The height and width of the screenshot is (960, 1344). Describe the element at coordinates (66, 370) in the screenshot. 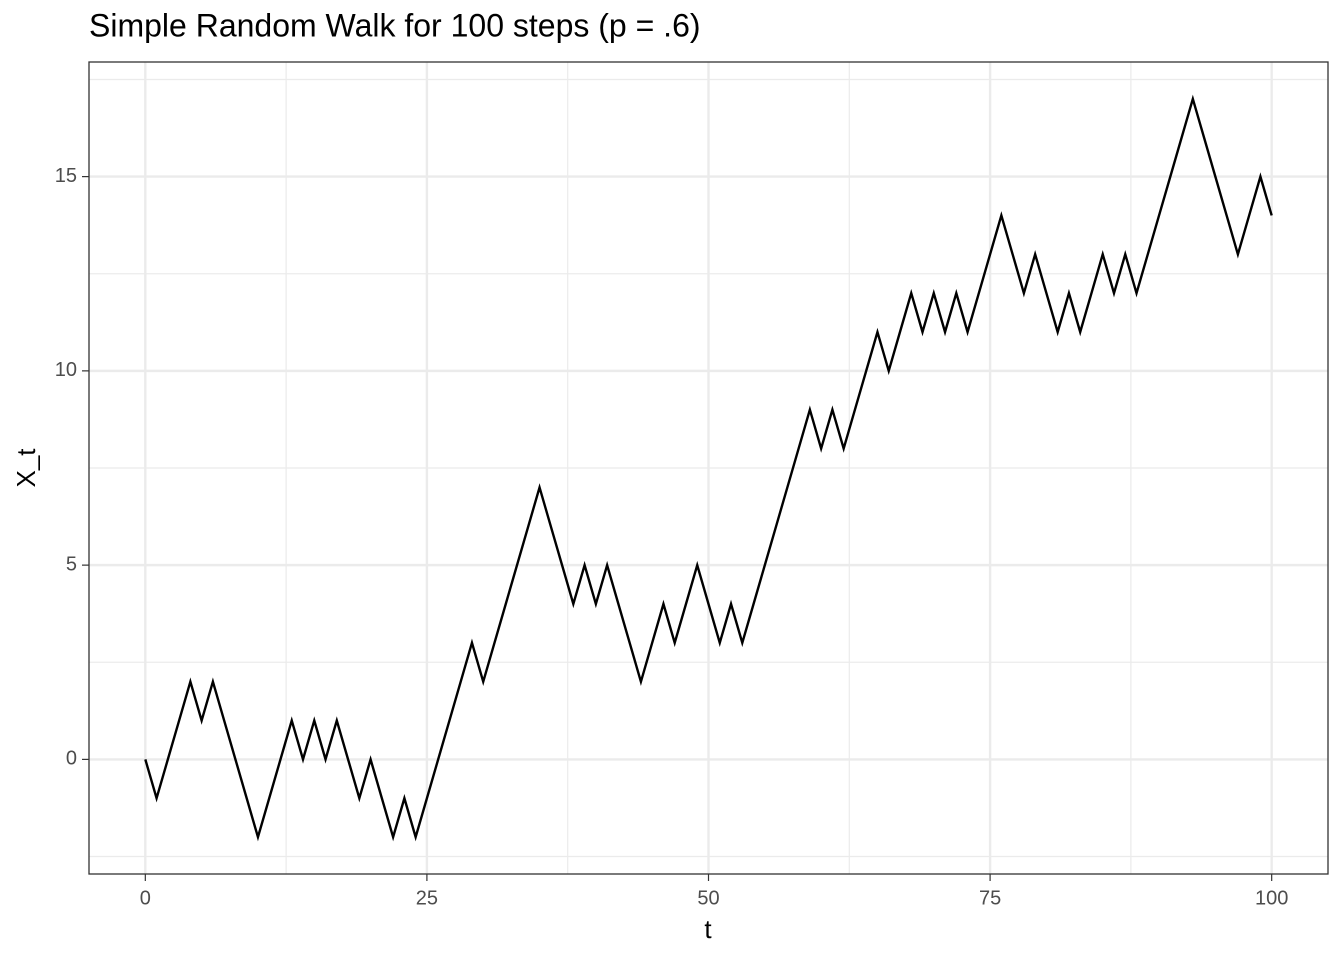

I see `y-tick-label: 10` at that location.